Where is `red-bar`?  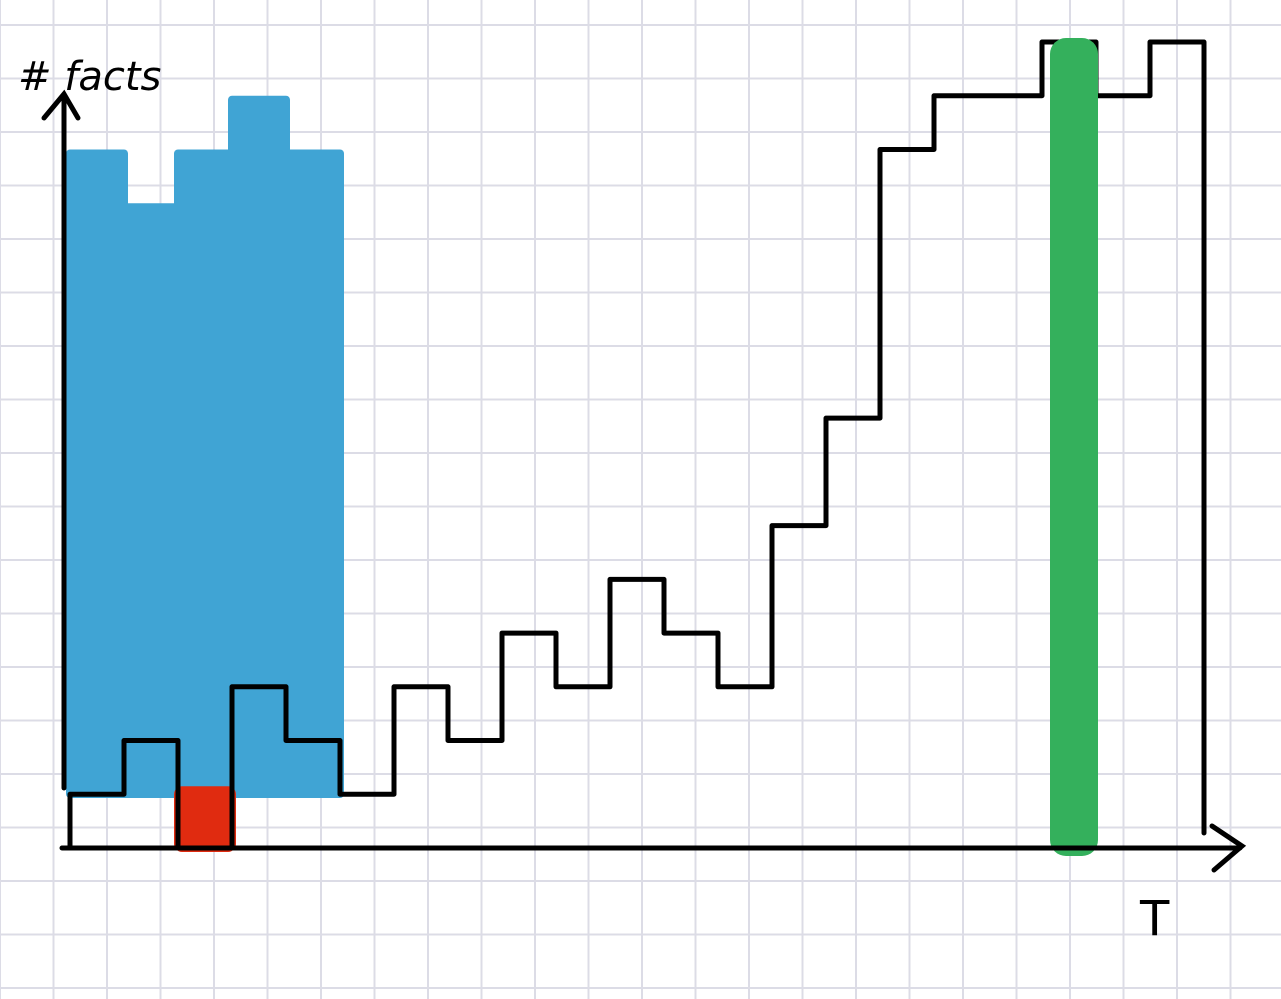
red-bar is located at coordinates (205, 819).